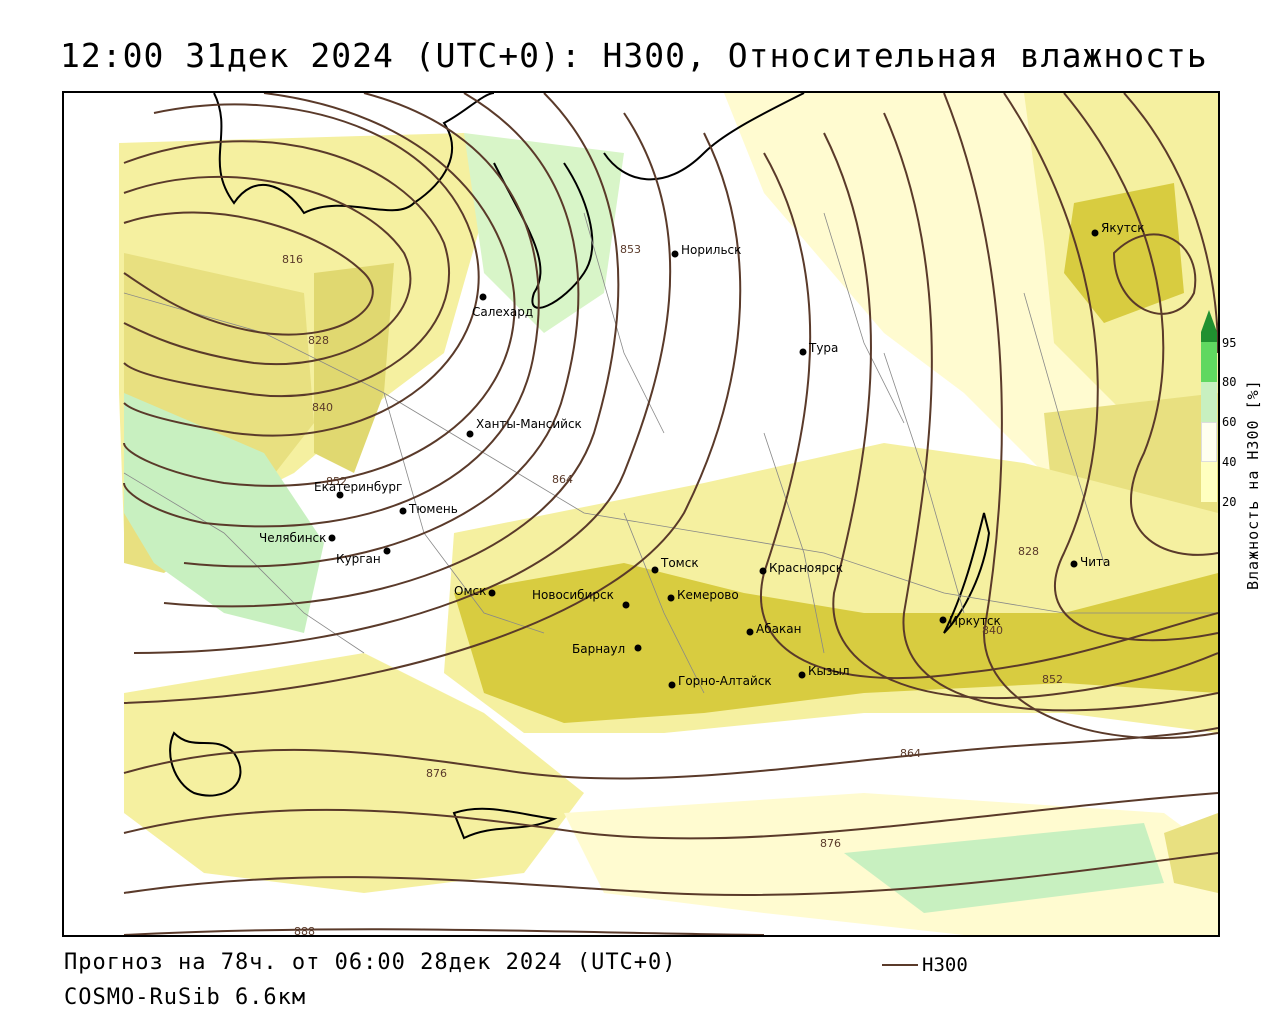  Describe the element at coordinates (292, 538) in the screenshot. I see `city-label: Челябинск` at that location.